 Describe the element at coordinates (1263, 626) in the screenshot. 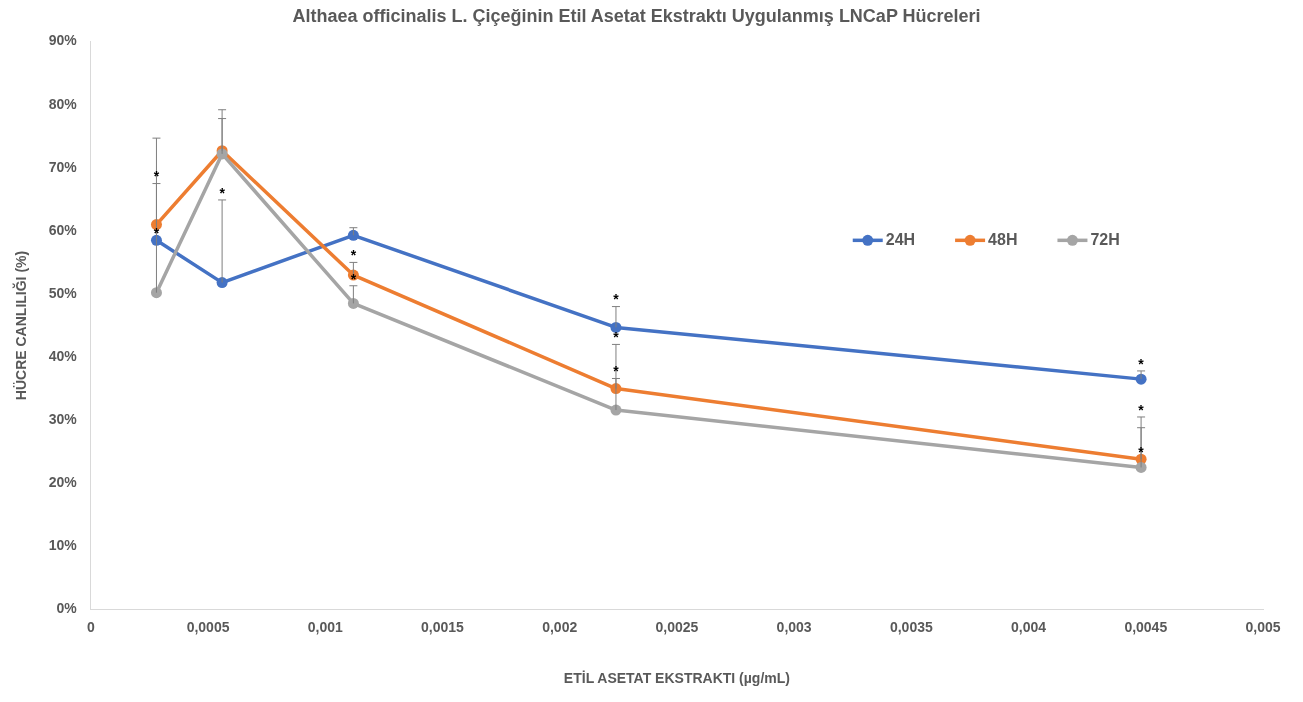

I see `x-tick-label: 0,005` at that location.